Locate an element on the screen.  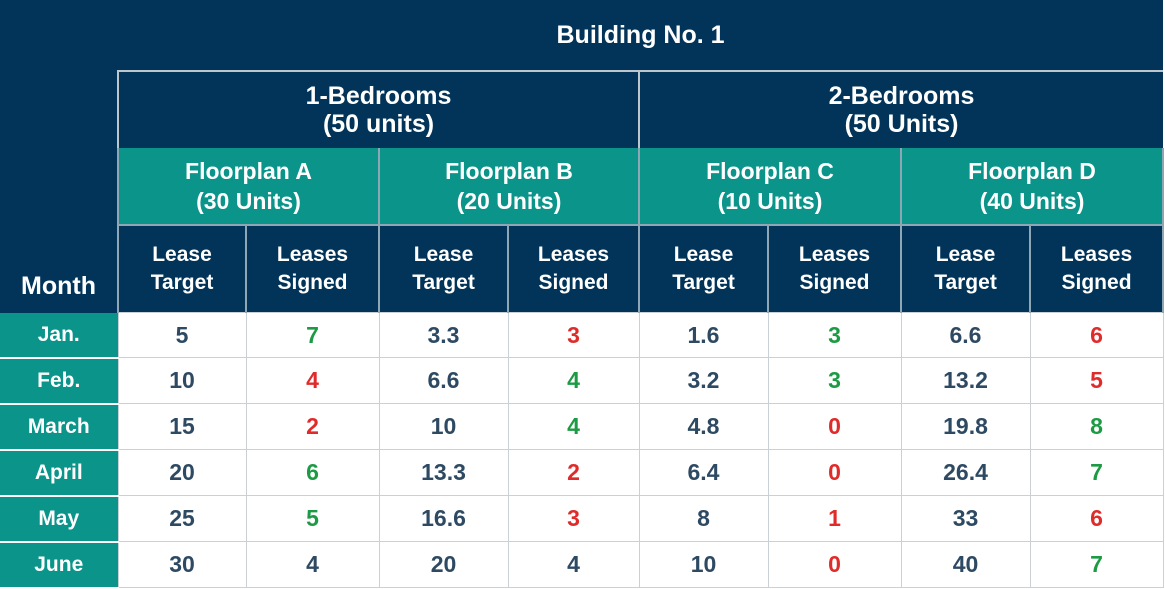
table-row: May 25 5 16.6 3 8 1 33 6 is located at coordinates (582, 519).